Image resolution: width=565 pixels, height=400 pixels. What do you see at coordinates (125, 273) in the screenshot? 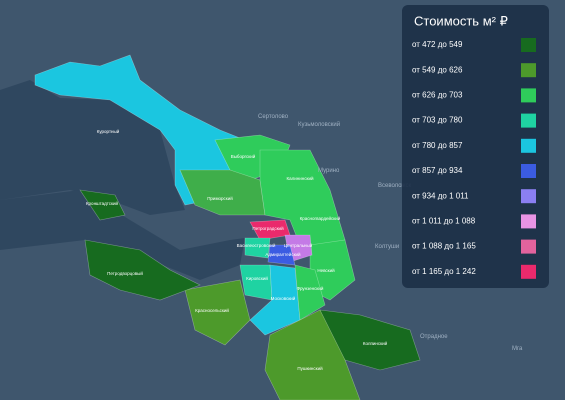
I see `district-label: Петродворцовый` at bounding box center [125, 273].